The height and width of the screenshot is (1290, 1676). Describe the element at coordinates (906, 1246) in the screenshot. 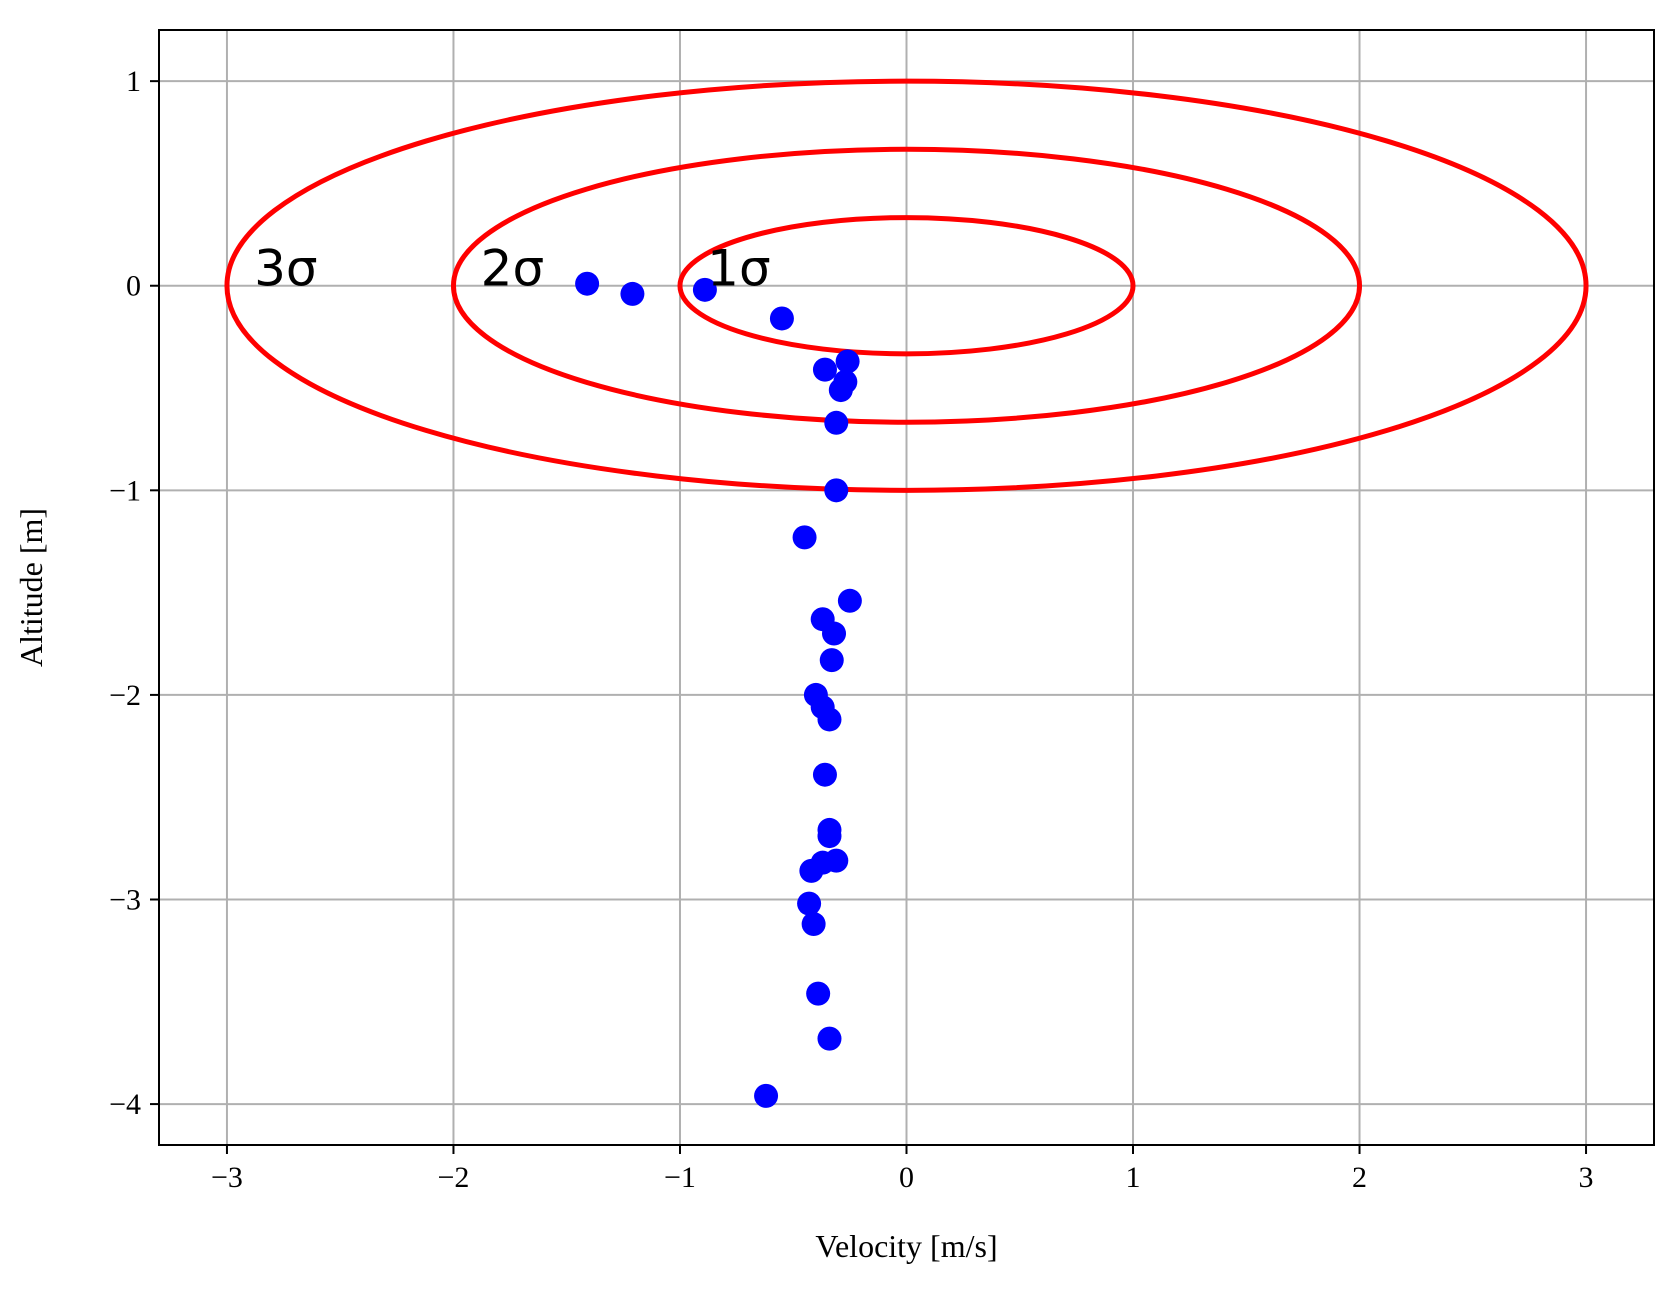

I see `x-axis-title: Velocity [m/s]` at that location.